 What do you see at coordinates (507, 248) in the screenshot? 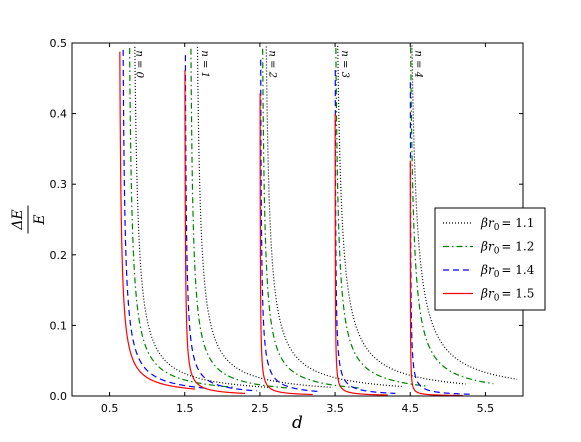
I see `legend-label-1: βr0 = 1.2` at bounding box center [507, 248].